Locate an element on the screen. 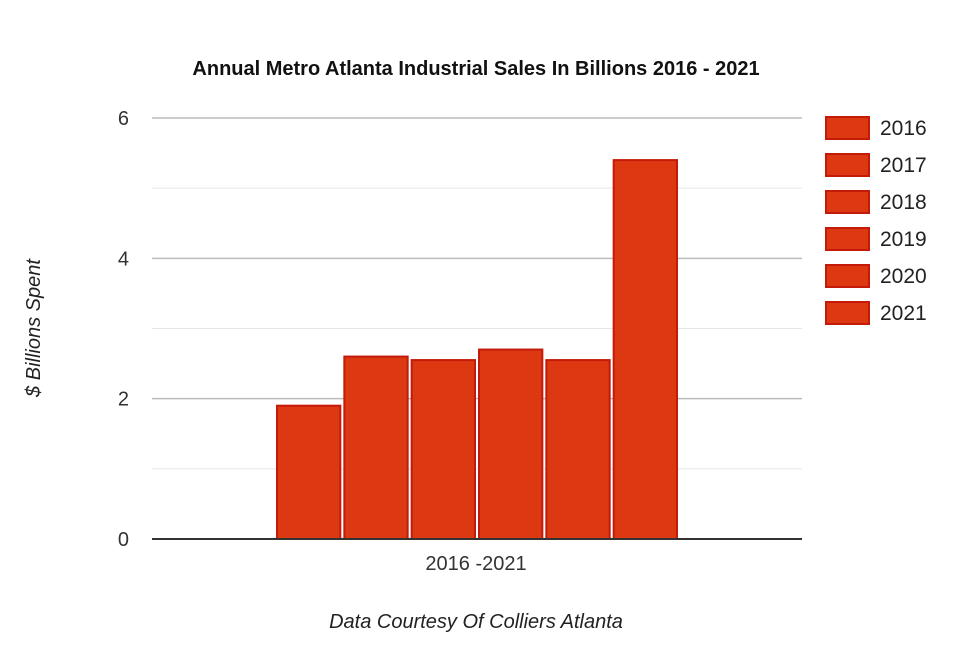  legend-swatch-2019 is located at coordinates (847, 239).